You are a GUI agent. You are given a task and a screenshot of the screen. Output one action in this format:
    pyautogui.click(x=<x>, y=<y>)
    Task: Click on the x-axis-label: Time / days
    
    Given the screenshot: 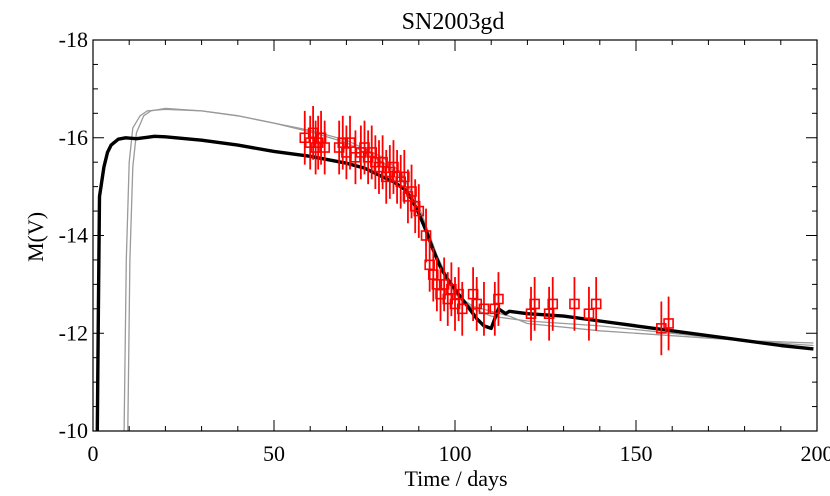 What is the action you would take?
    pyautogui.click(x=455, y=478)
    